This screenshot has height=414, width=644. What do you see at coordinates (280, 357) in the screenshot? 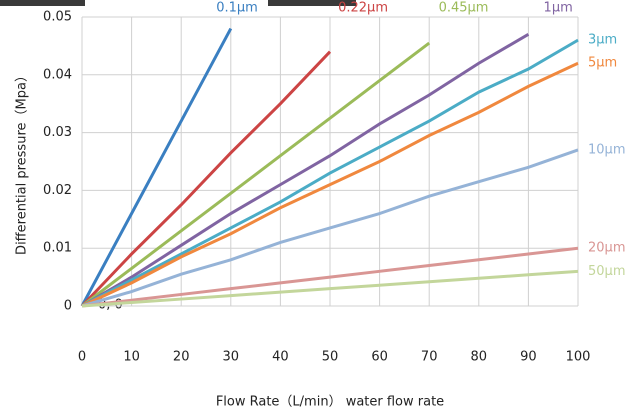
I see `x-tick-label: 40` at bounding box center [280, 357].